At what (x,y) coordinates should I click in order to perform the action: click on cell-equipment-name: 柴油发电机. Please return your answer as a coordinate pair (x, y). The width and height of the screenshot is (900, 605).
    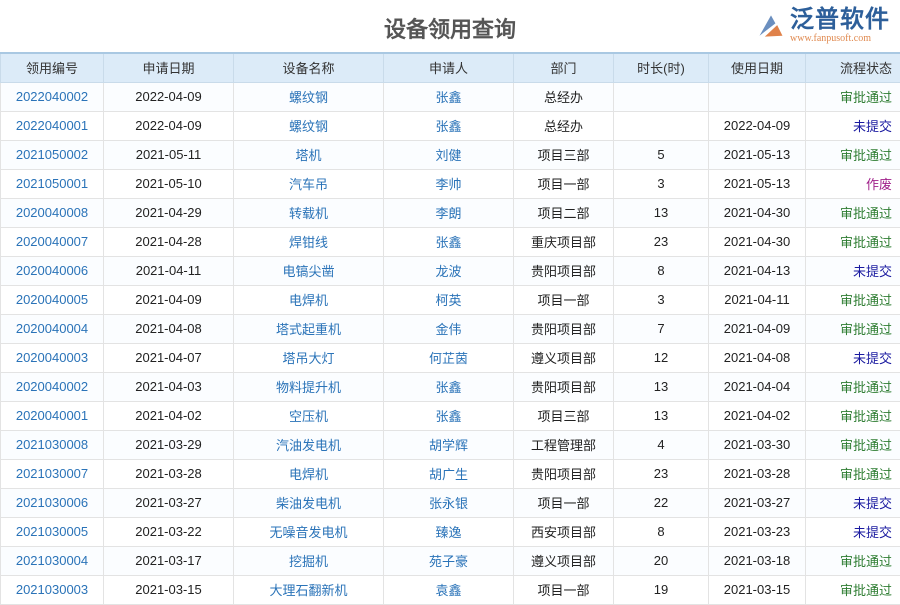
    Looking at the image, I should click on (309, 502).